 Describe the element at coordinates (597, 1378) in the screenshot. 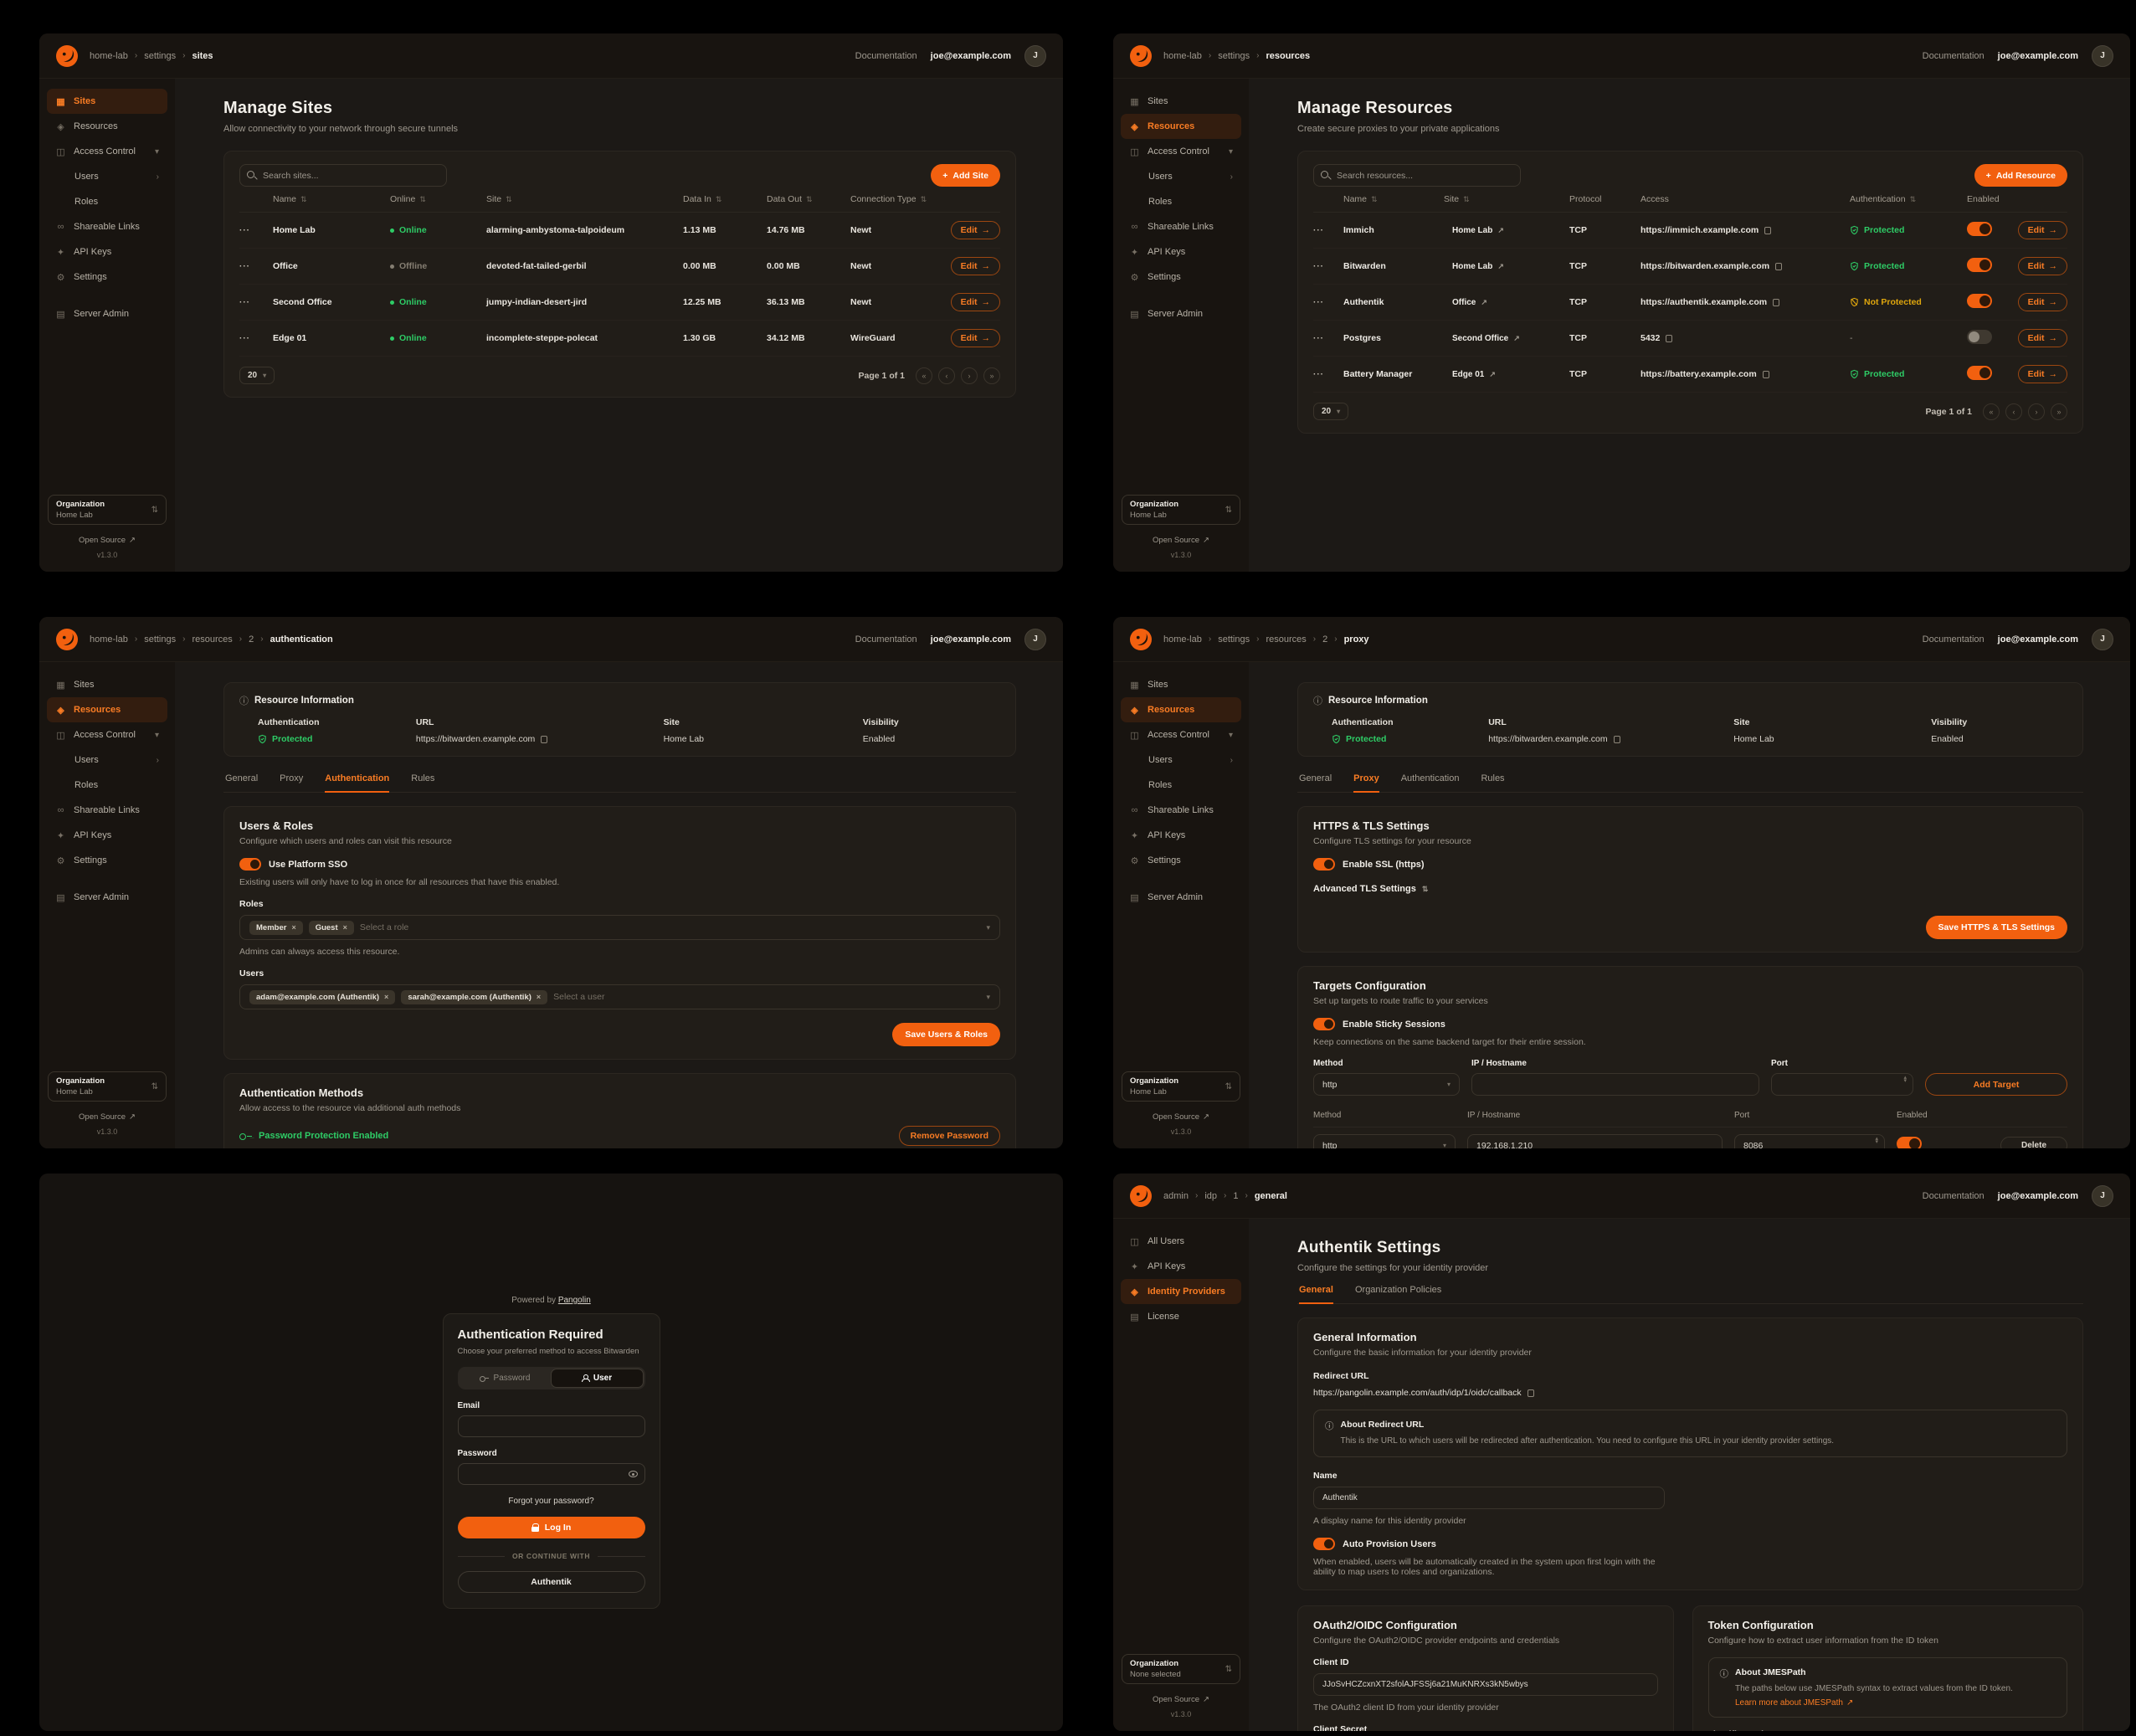

I see `tab-user: User` at that location.